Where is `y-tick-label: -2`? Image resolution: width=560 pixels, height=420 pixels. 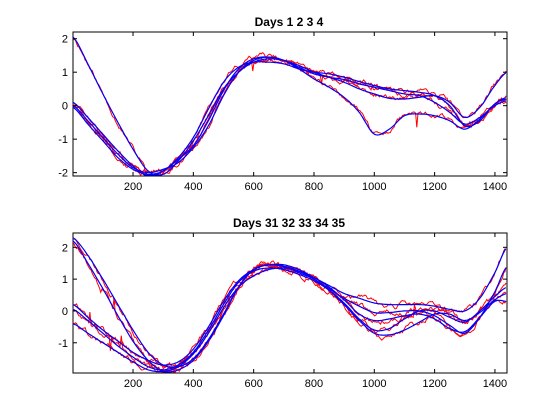
y-tick-label: -2 is located at coordinates (63, 174).